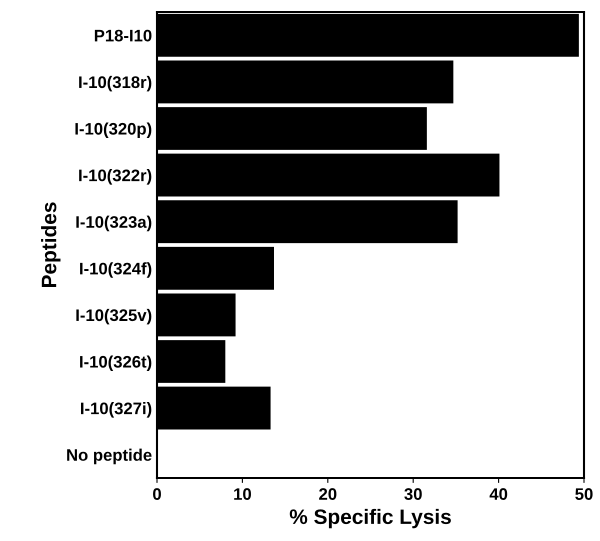 This screenshot has height=541, width=600. Describe the element at coordinates (114, 316) in the screenshot. I see `y-tick-label: I-10(325v)` at that location.